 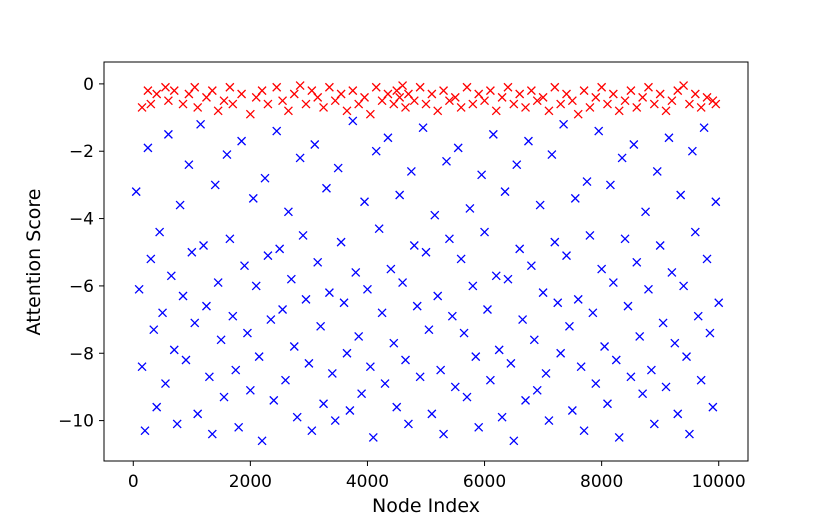 I want to click on x-axis: 0 2000 4000 6000 8000 10000, so click(x=437, y=476).